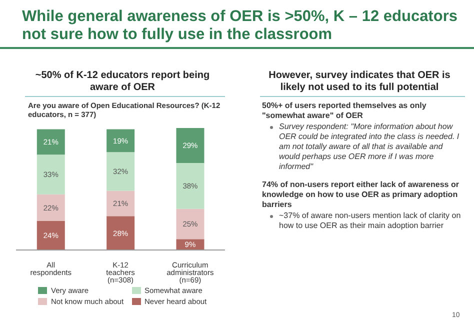 The width and height of the screenshot is (474, 335). I want to click on text: 50%+ of users reported themselves as only "somewhat aware" of OER, so click(345, 111).